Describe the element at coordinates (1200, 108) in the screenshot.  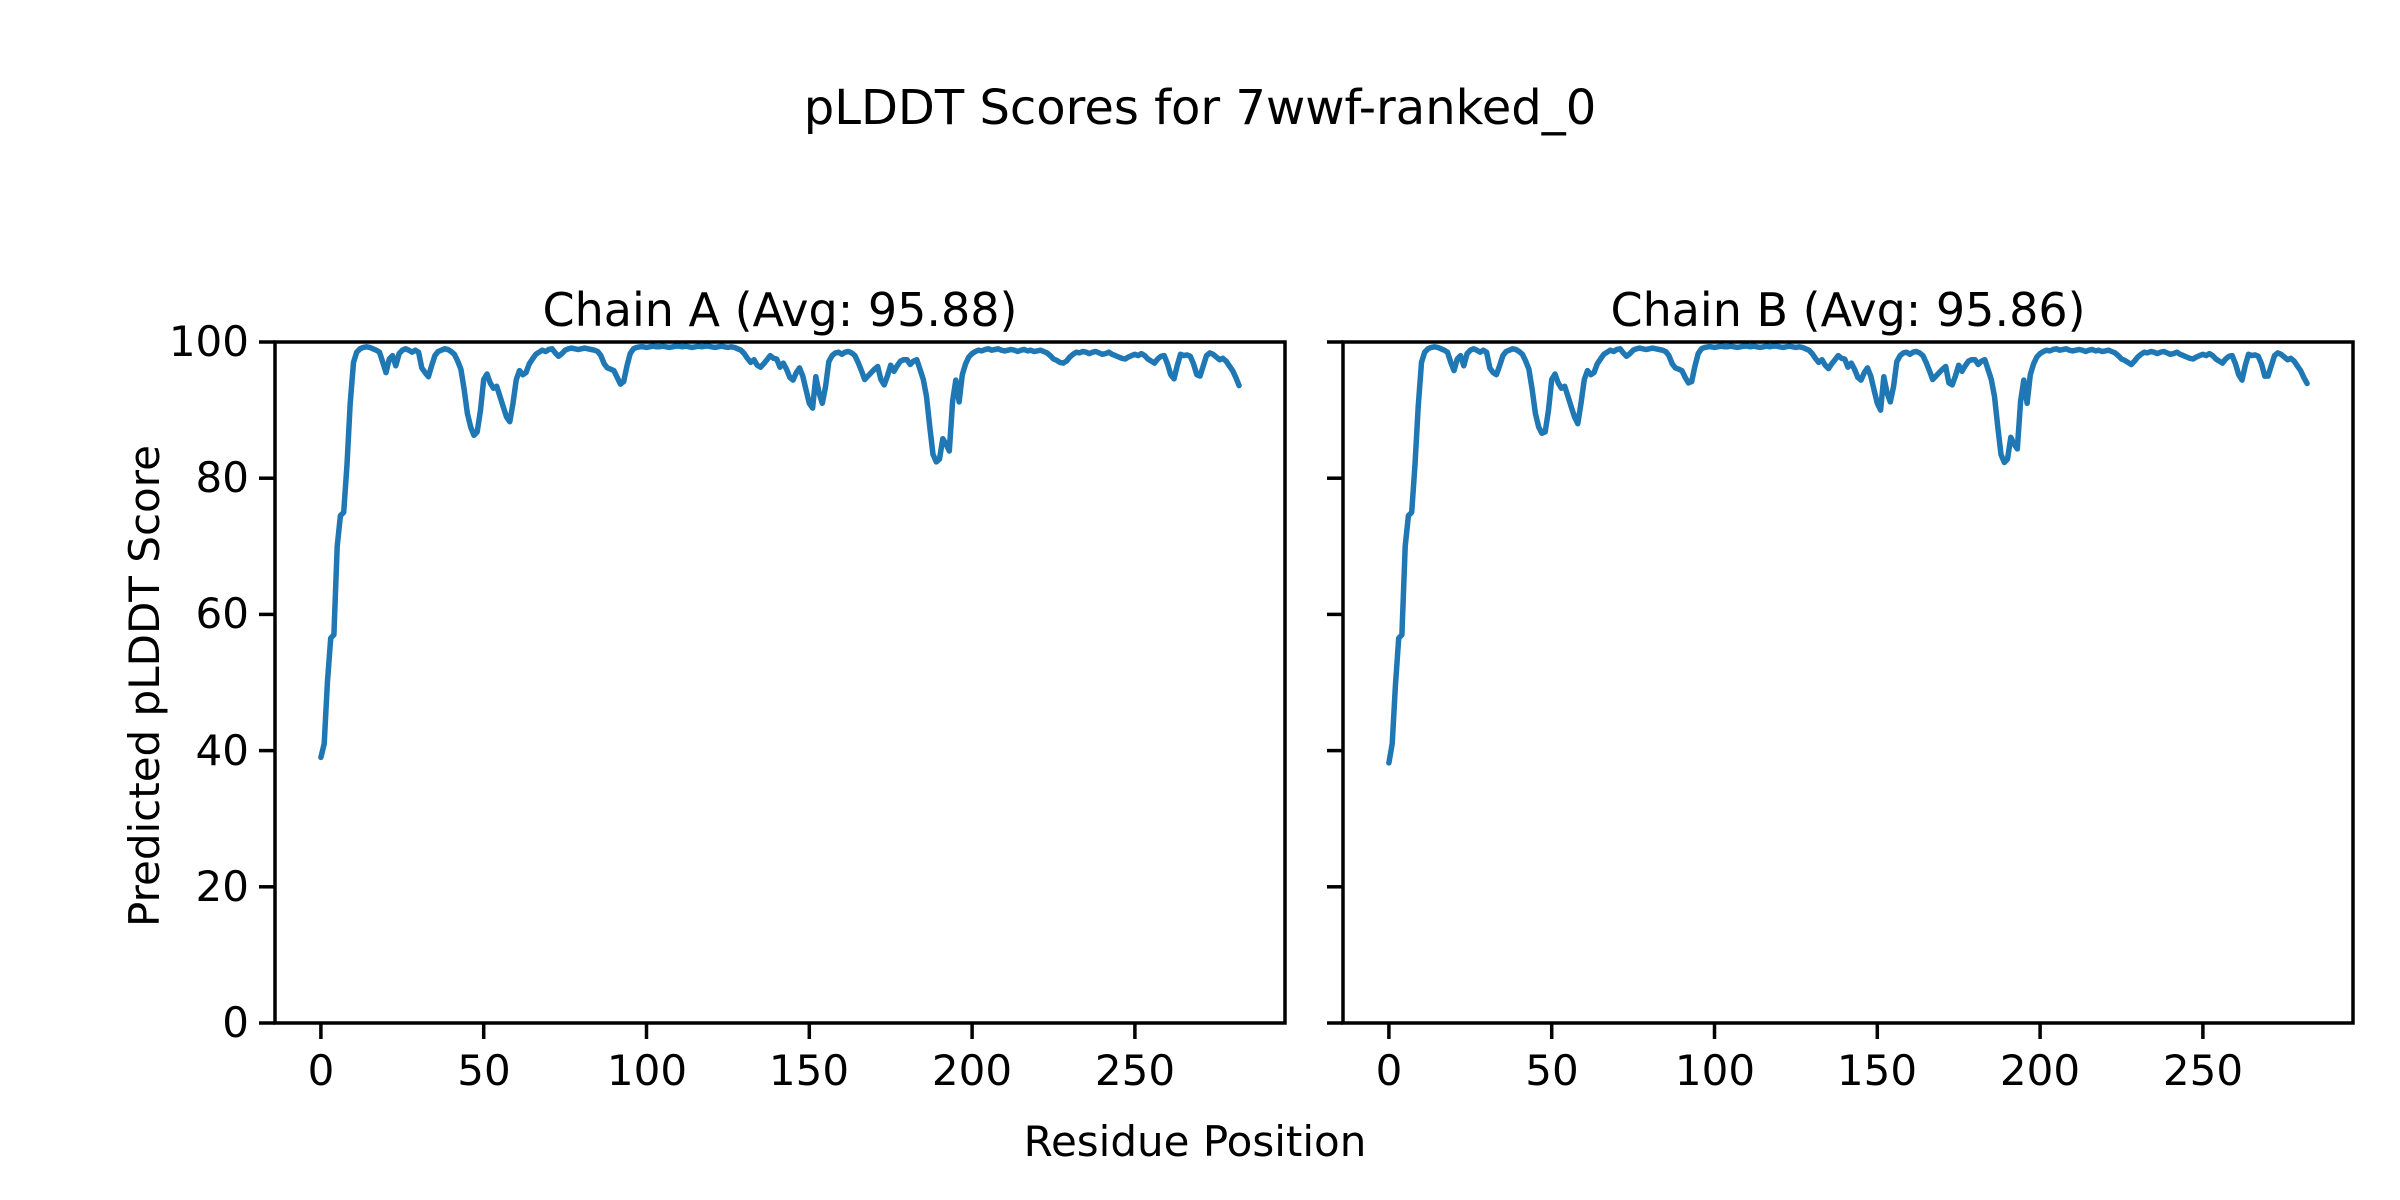
I see `figure-title: pLDDT Scores for 7wwf-ranked_0` at that location.